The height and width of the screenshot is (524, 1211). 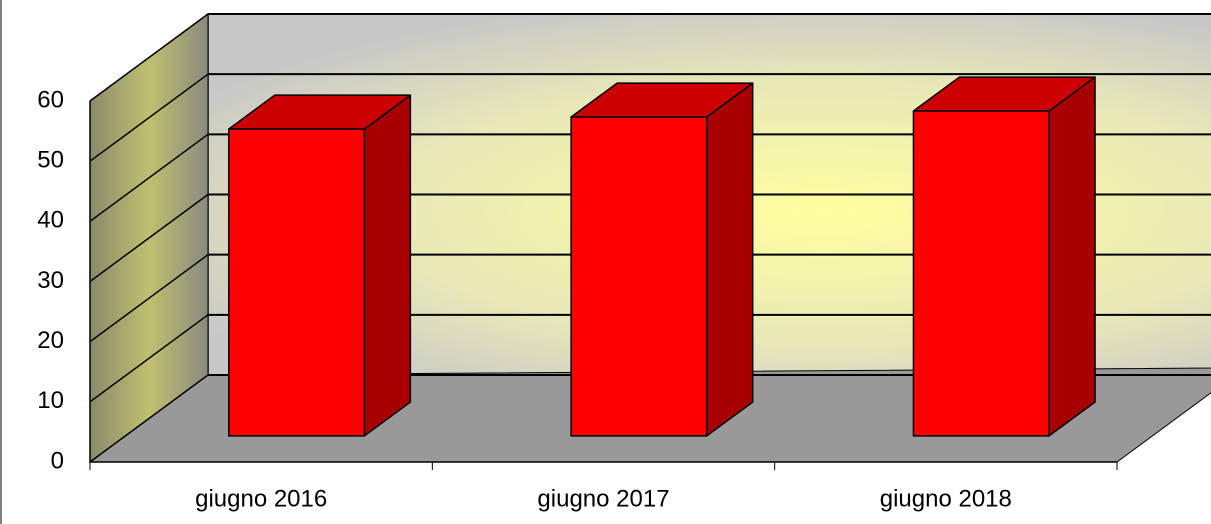 I want to click on y-tick-label: 40, so click(x=50, y=220).